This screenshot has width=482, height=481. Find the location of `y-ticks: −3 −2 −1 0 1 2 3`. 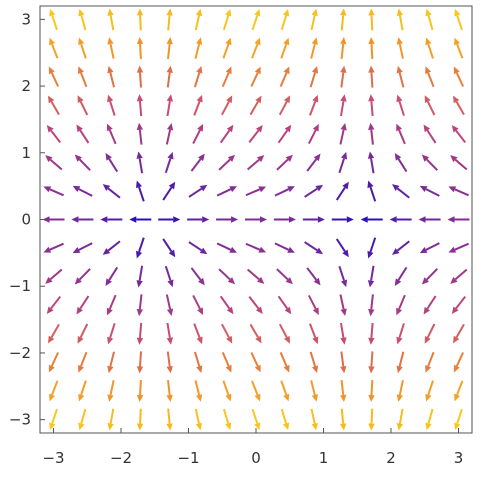

y-ticks: −3 −2 −1 0 1 2 3 is located at coordinates (20, 219).